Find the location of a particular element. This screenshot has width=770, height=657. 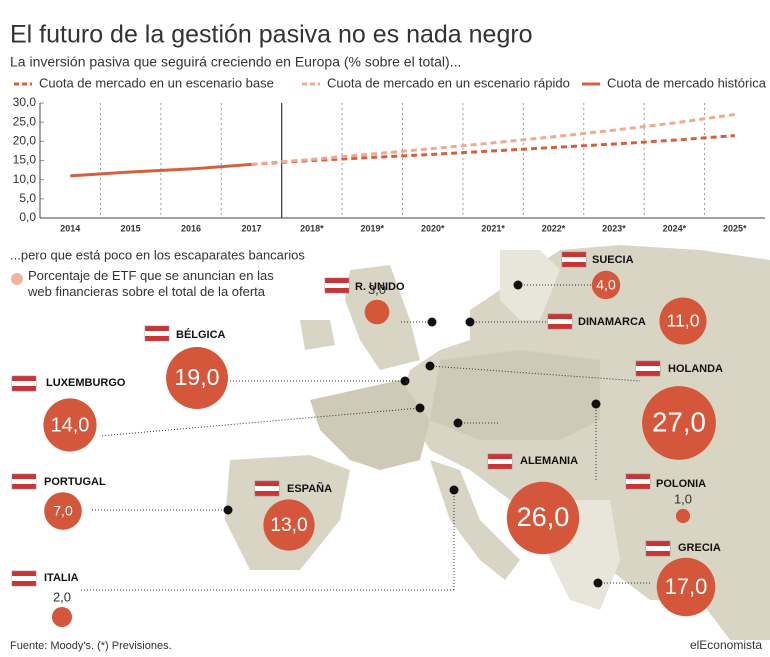

country-name: ESPAÑA is located at coordinates (309, 488).